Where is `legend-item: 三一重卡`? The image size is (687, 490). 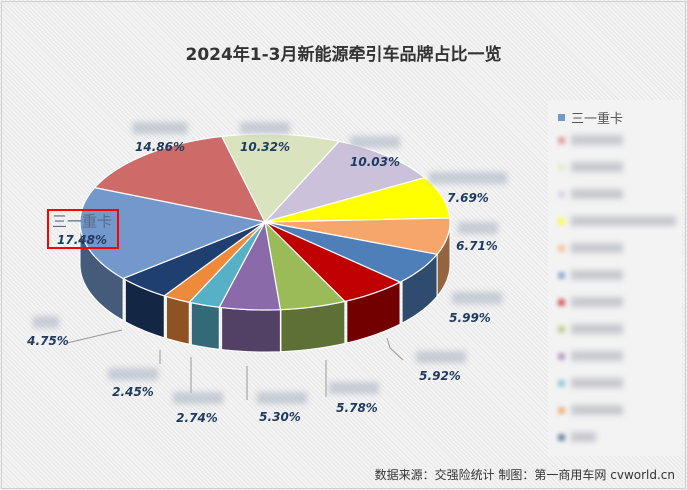 legend-item: 三一重卡 is located at coordinates (590, 117).